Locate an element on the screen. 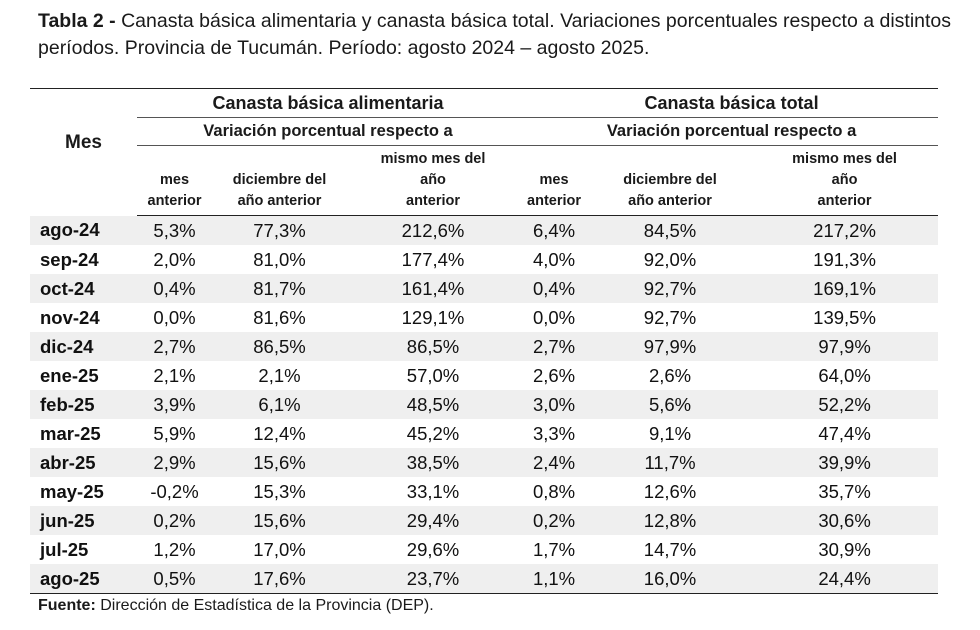 The image size is (980, 630). cell-cba: 23,7% is located at coordinates (433, 579).